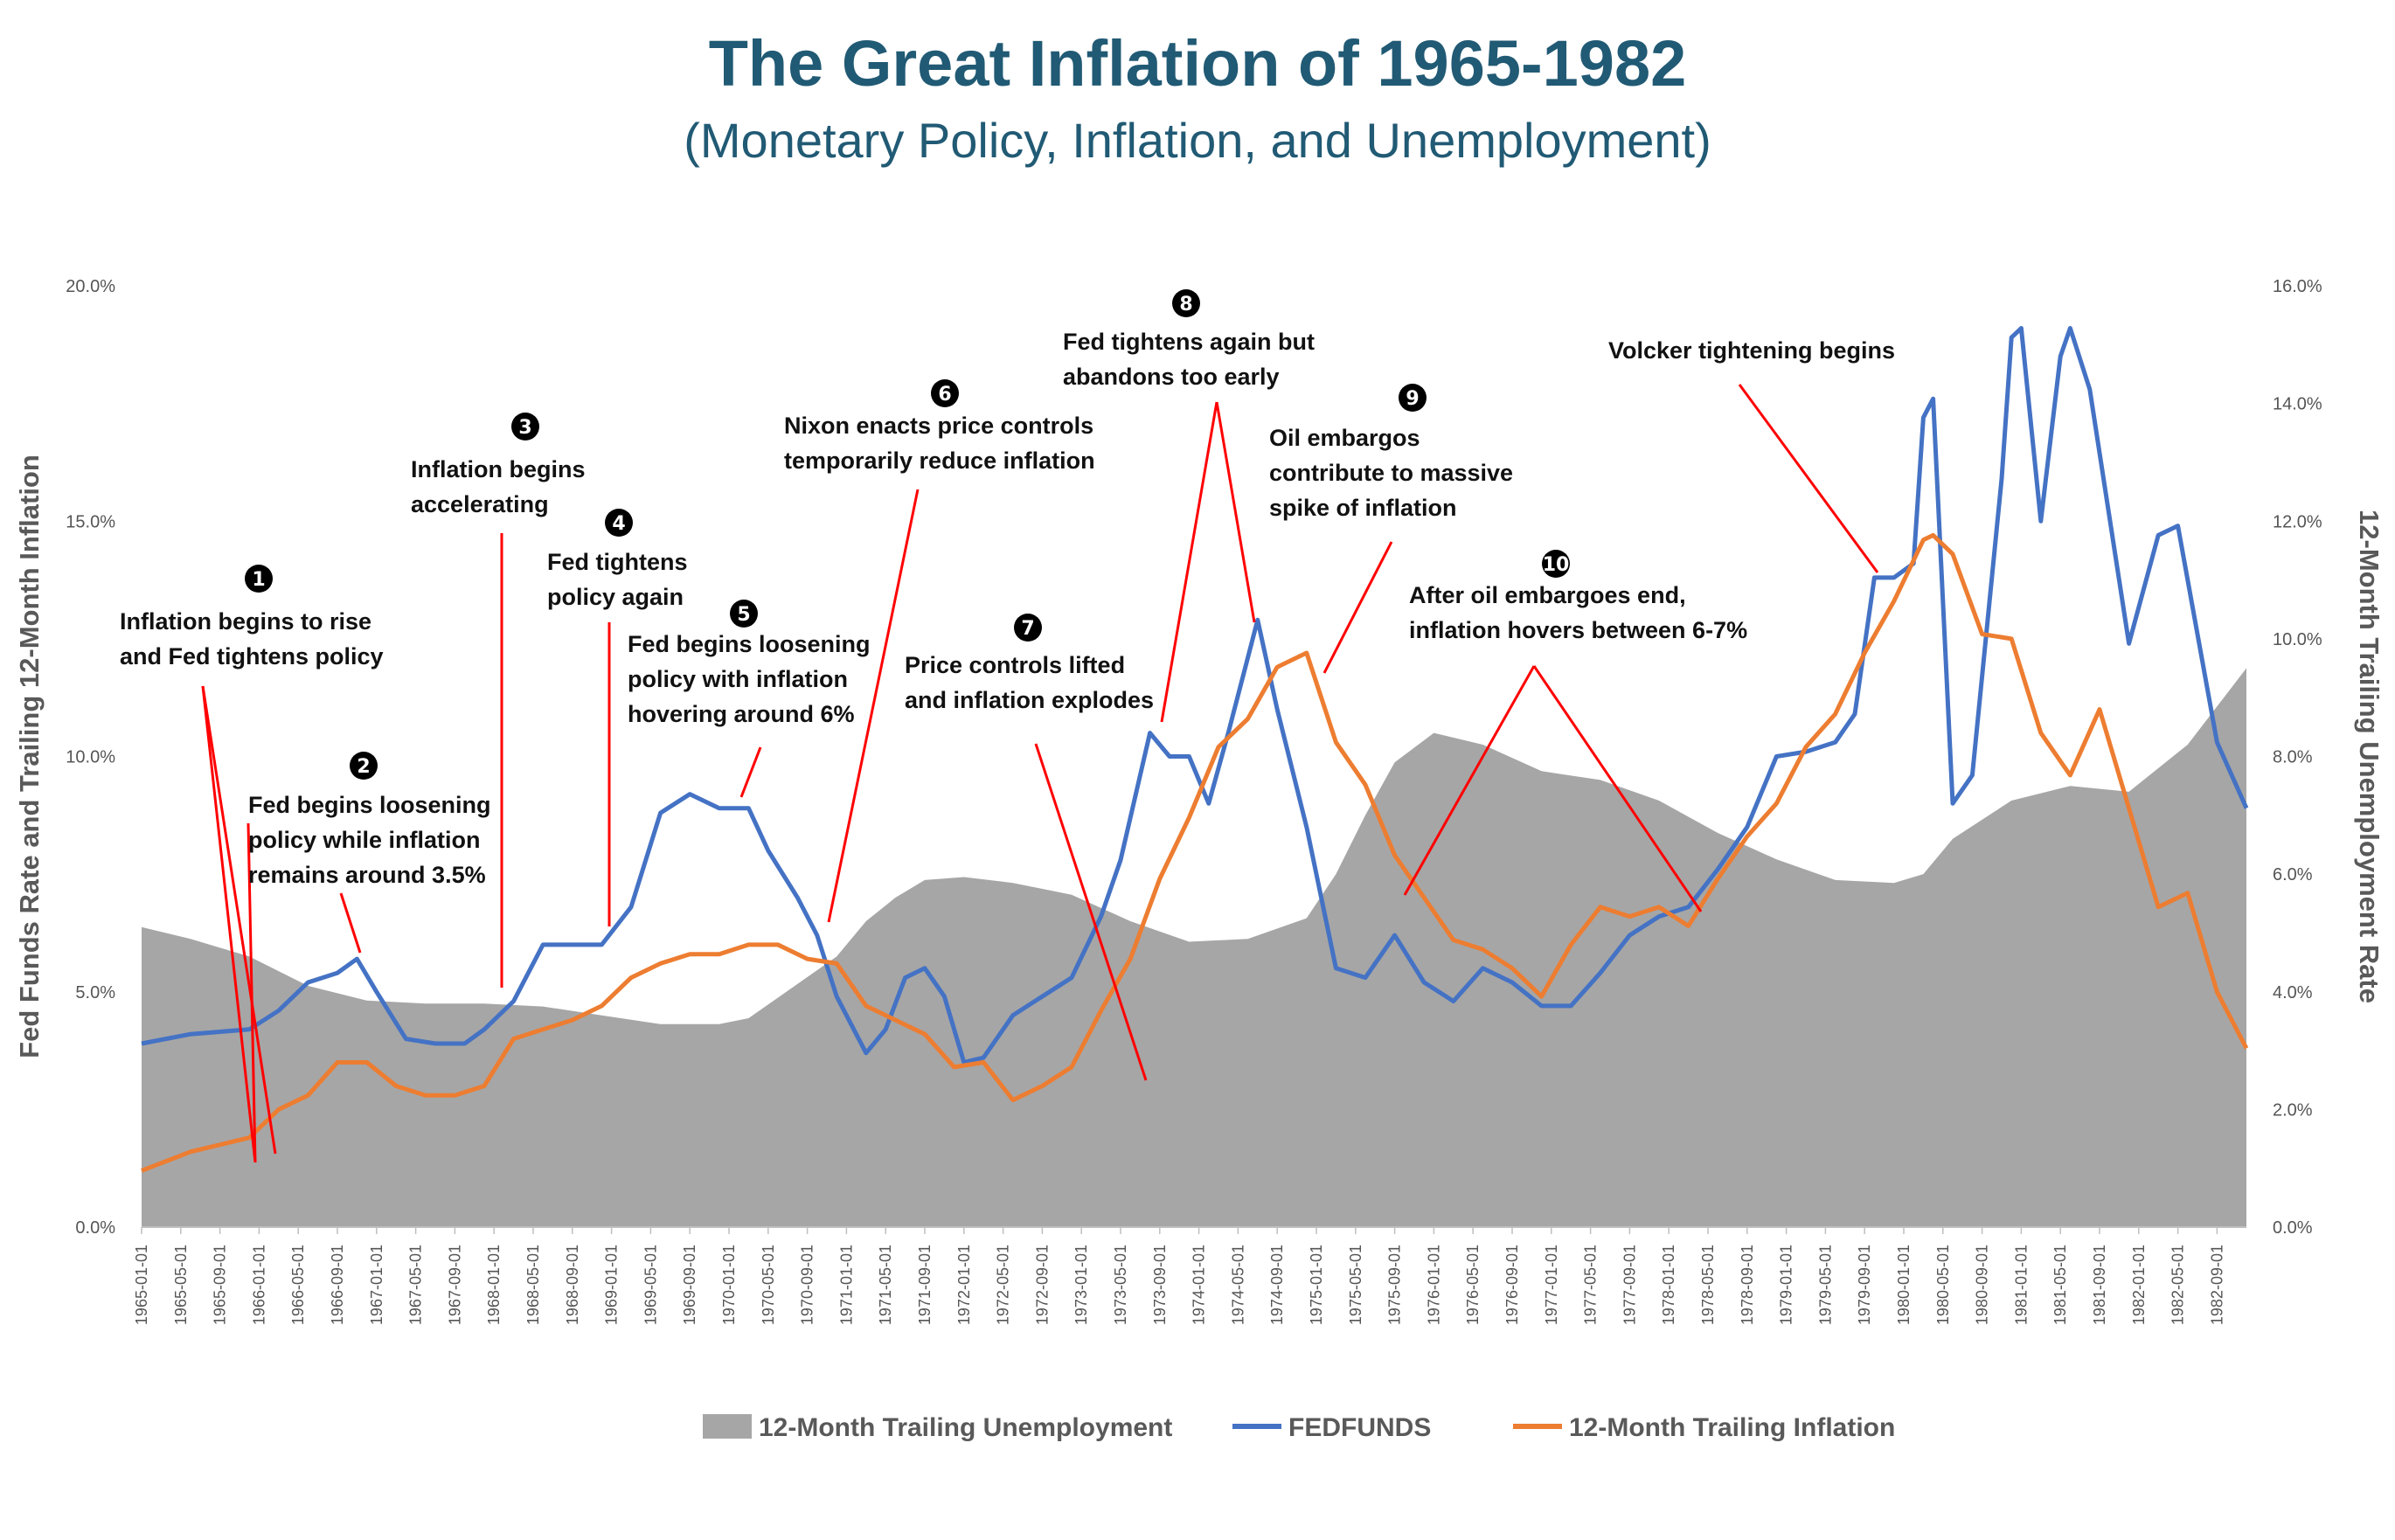 Image resolution: width=2395 pixels, height=1540 pixels. Describe the element at coordinates (939, 460) in the screenshot. I see `annotation-text-line: temporarily reduce inflation` at that location.